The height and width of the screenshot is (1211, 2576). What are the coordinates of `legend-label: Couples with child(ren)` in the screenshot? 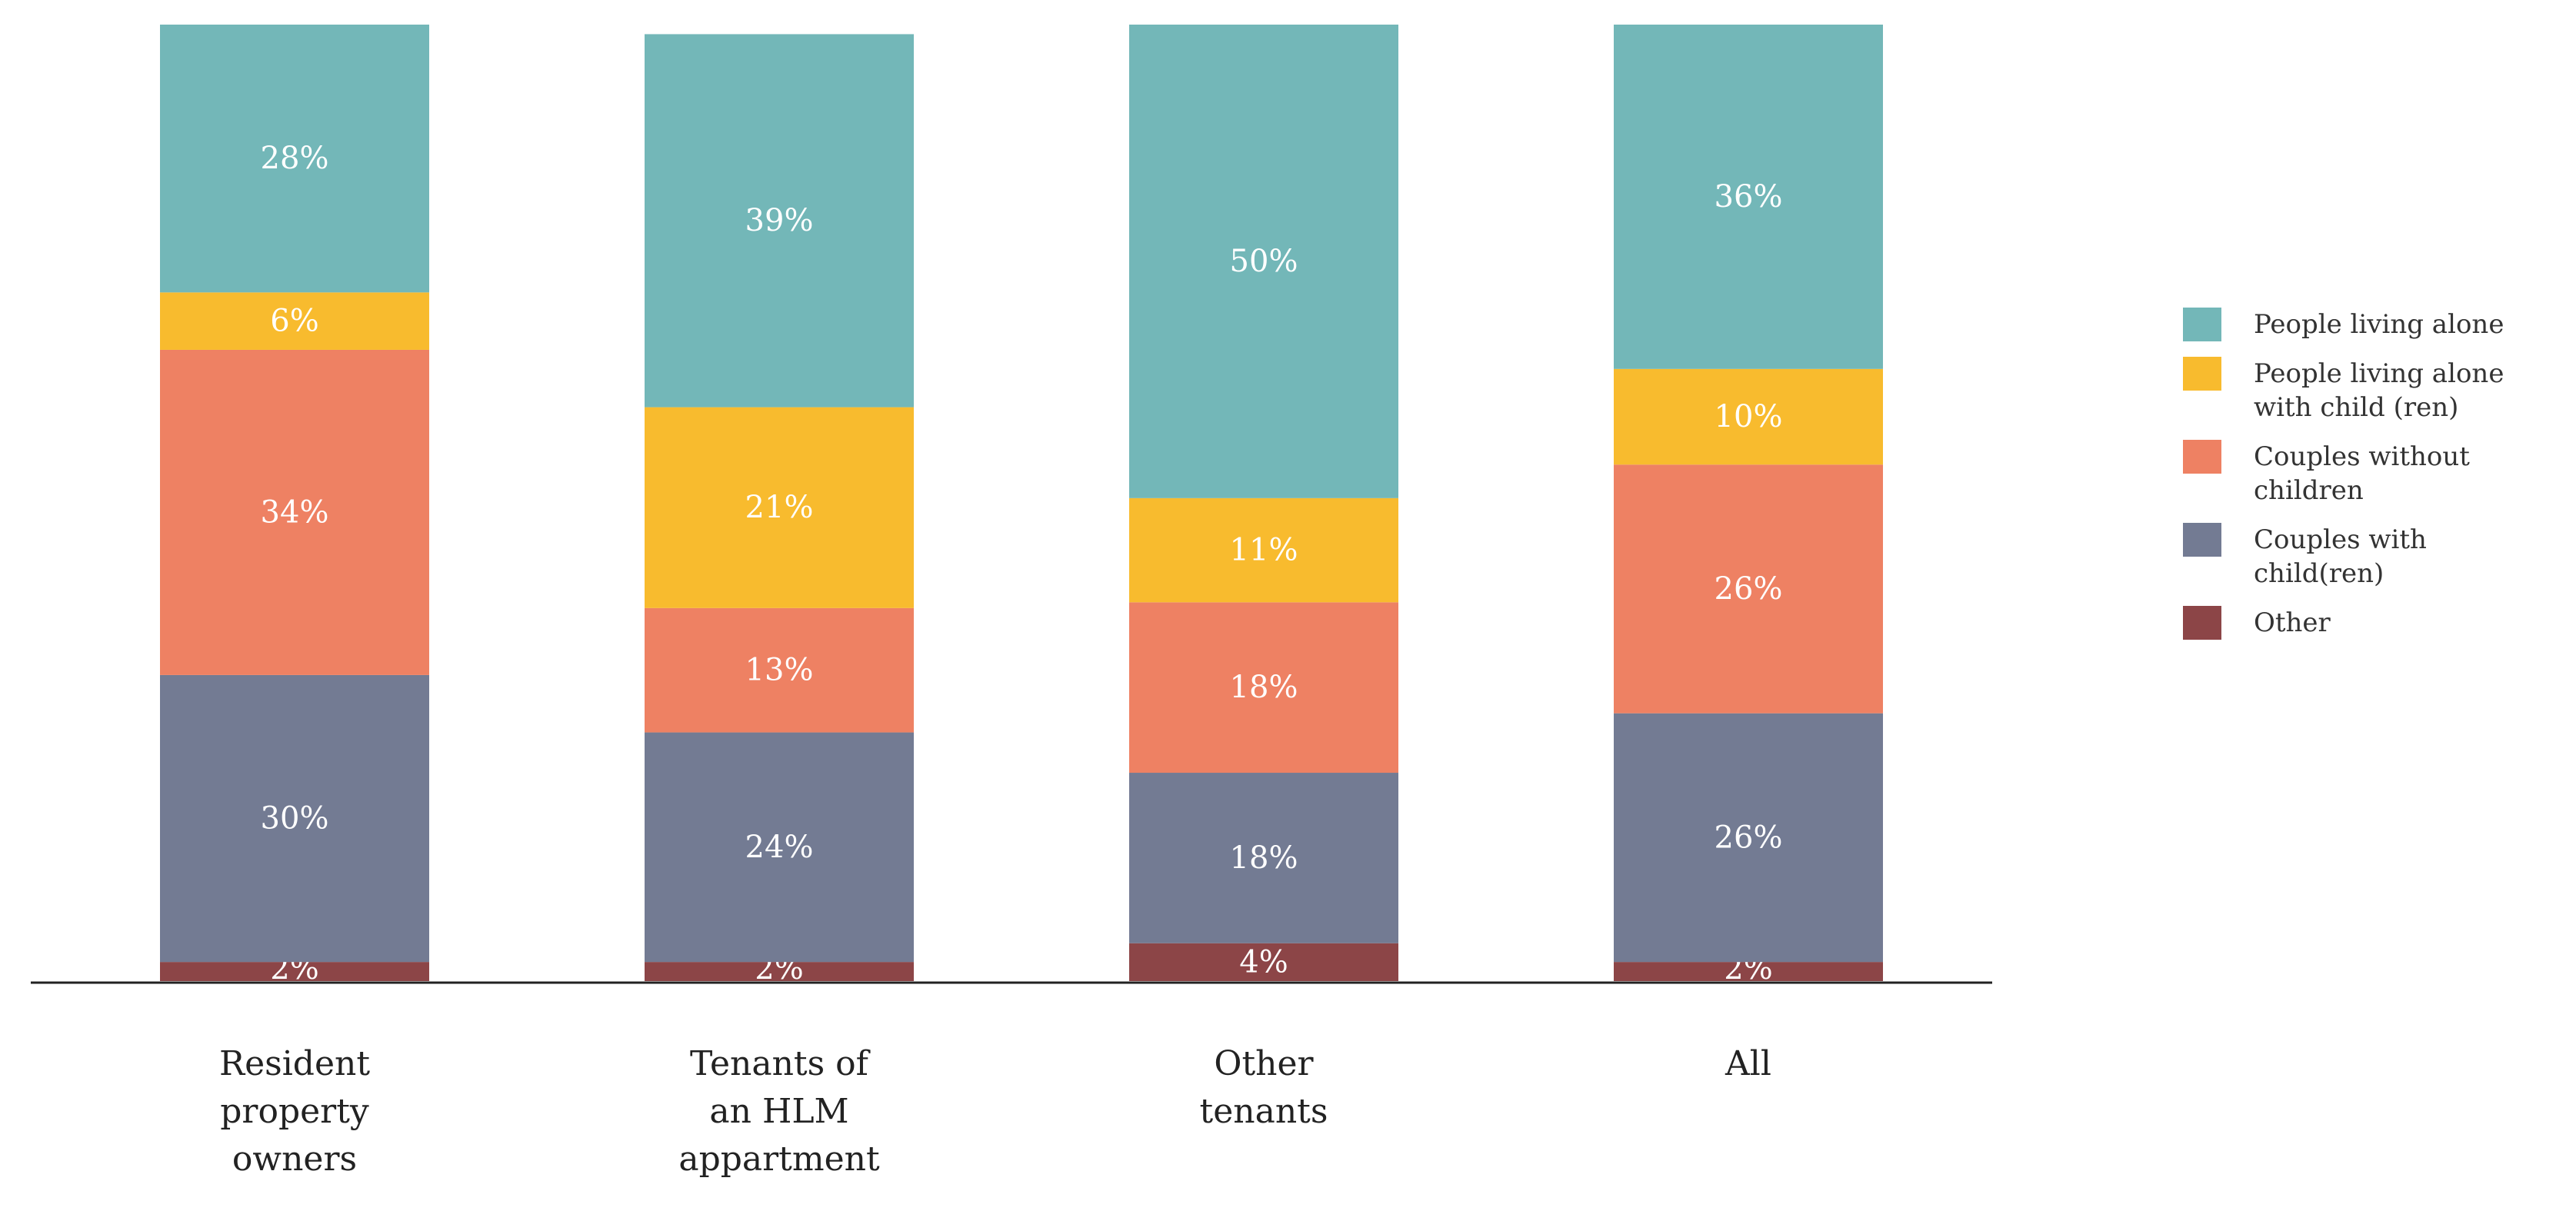 It's located at (2340, 556).